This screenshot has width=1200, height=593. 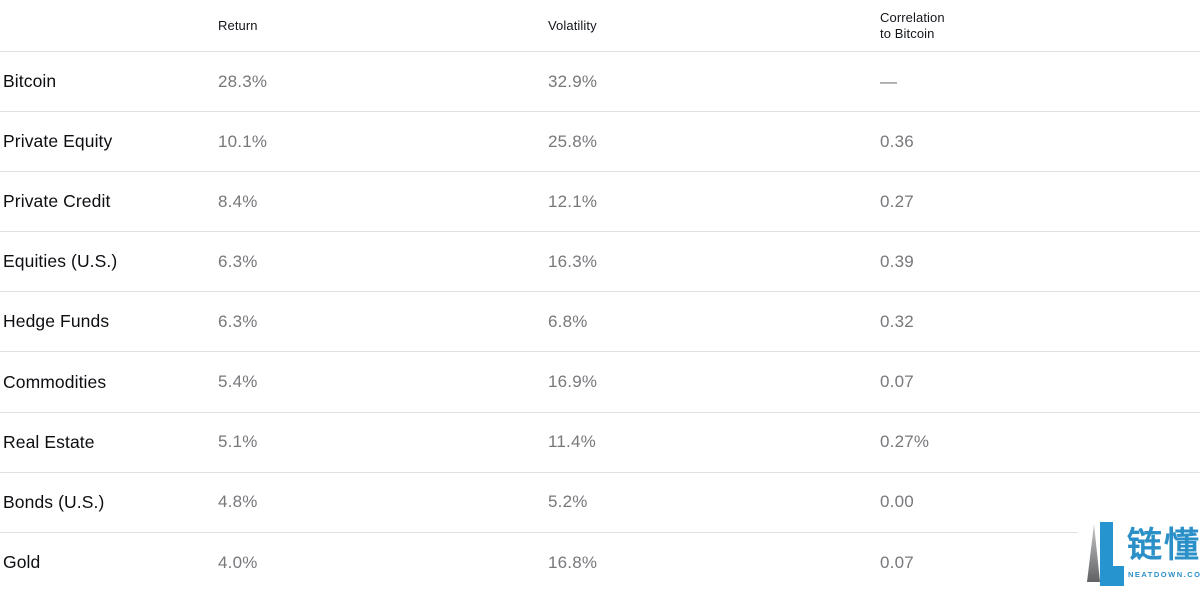 I want to click on volatility-value: 32.9%, so click(x=573, y=81).